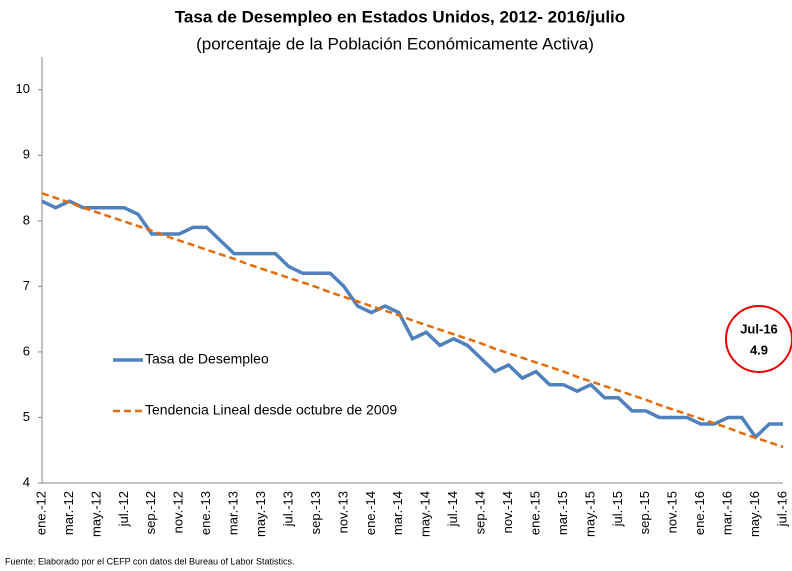 The height and width of the screenshot is (571, 792). What do you see at coordinates (507, 512) in the screenshot?
I see `x-tick-label: nov.-14` at bounding box center [507, 512].